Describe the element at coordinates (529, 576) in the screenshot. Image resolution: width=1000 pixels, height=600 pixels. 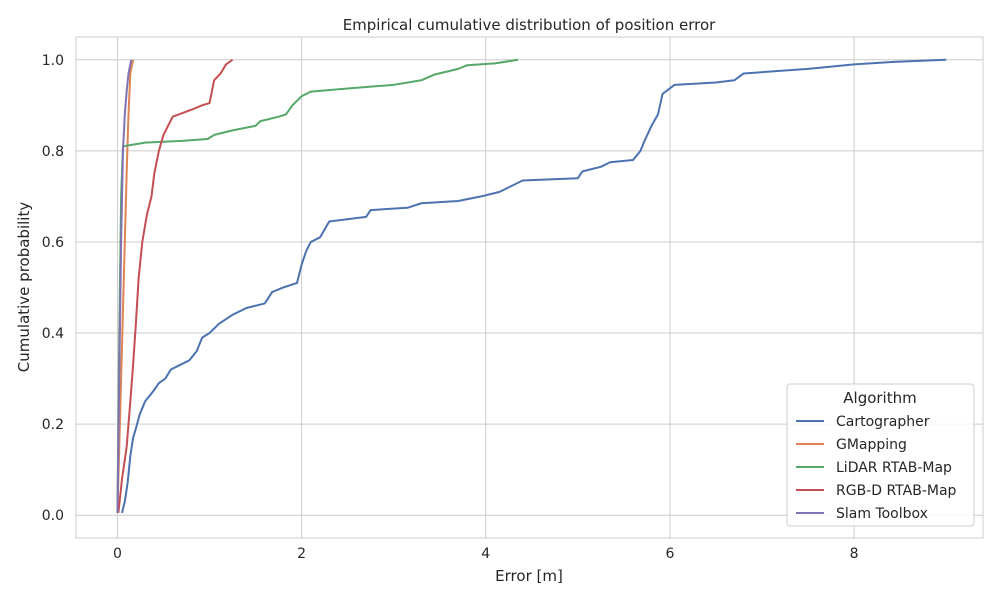
I see `x-axis-label: Error [m]` at that location.